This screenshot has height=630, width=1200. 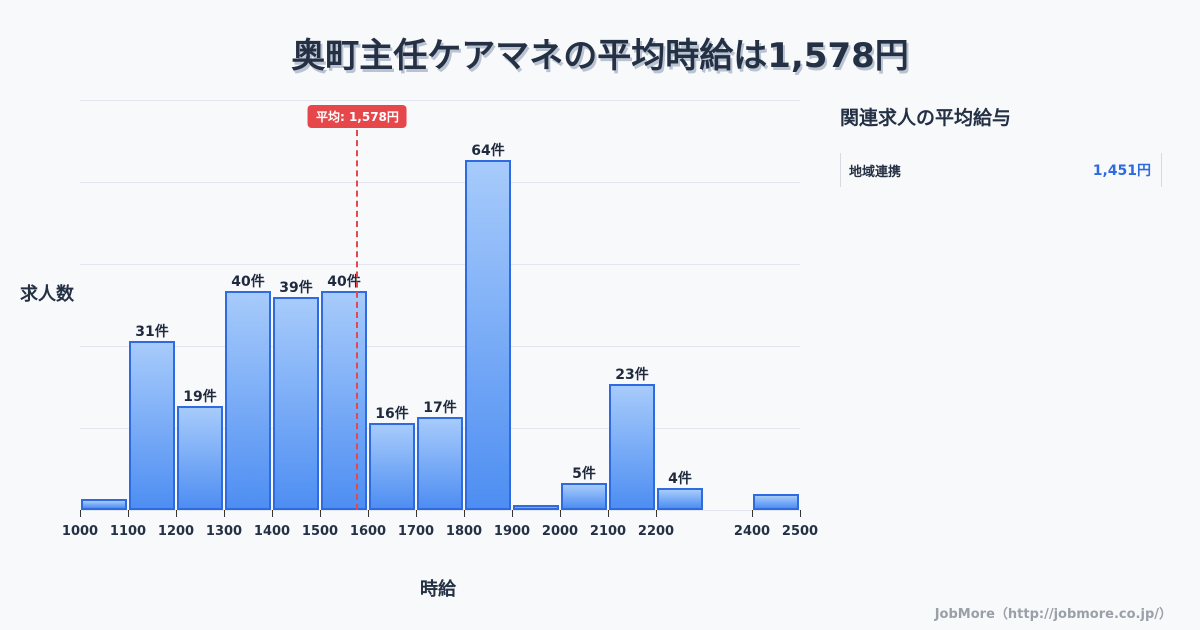 I want to click on x-tick-label: 1400, so click(x=272, y=531).